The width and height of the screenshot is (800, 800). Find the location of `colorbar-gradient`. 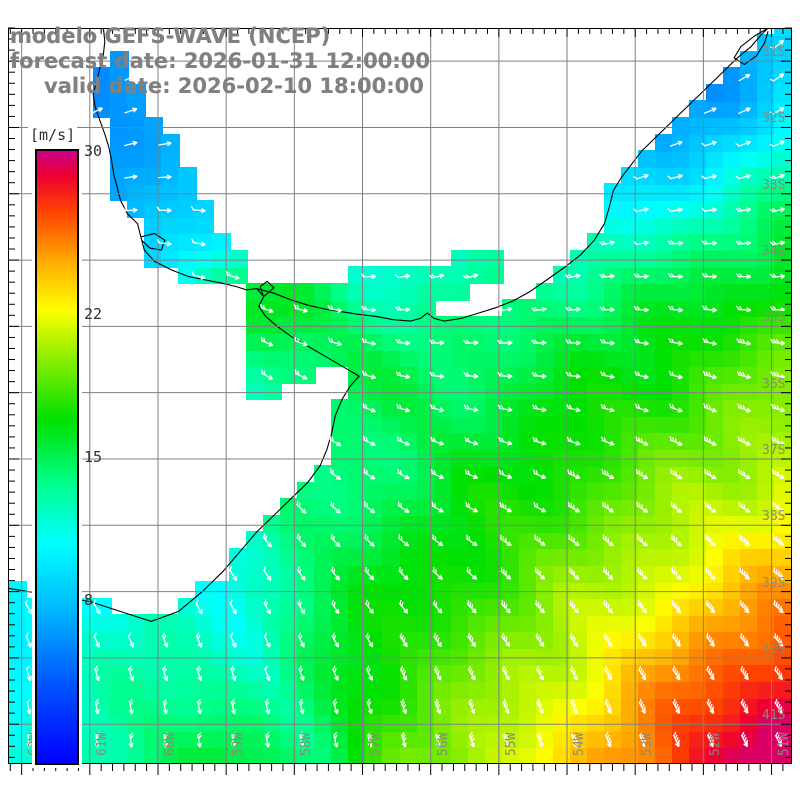

colorbar-gradient is located at coordinates (57, 457).